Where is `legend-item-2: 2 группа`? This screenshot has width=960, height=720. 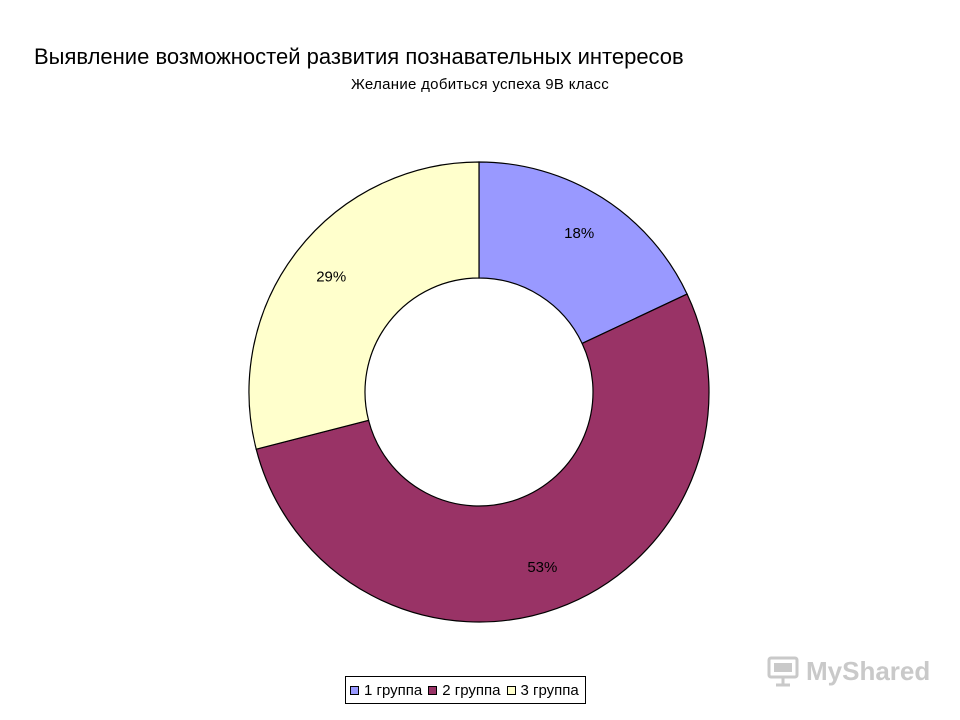 legend-item-2: 2 группа is located at coordinates (464, 690).